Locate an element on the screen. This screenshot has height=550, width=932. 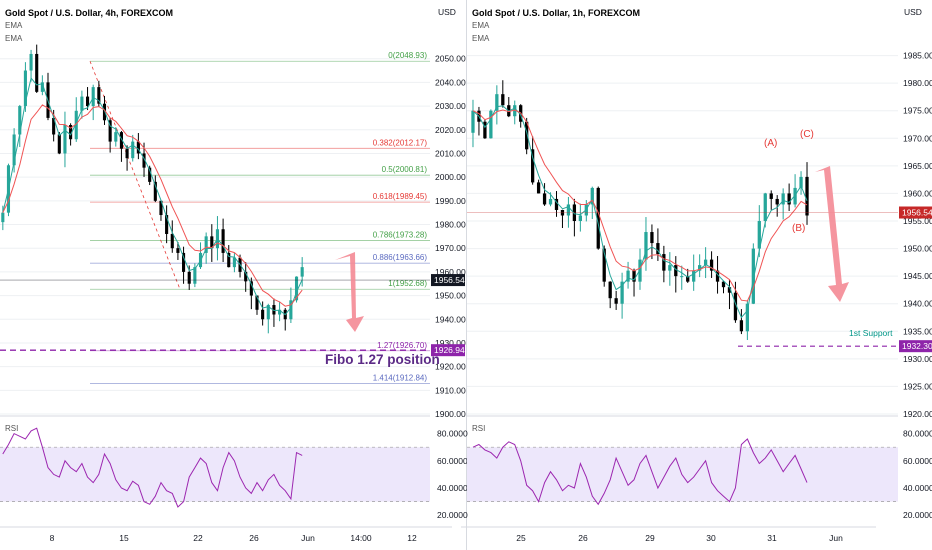
y-tick-label: 1945.00 is located at coordinates (917, 276).